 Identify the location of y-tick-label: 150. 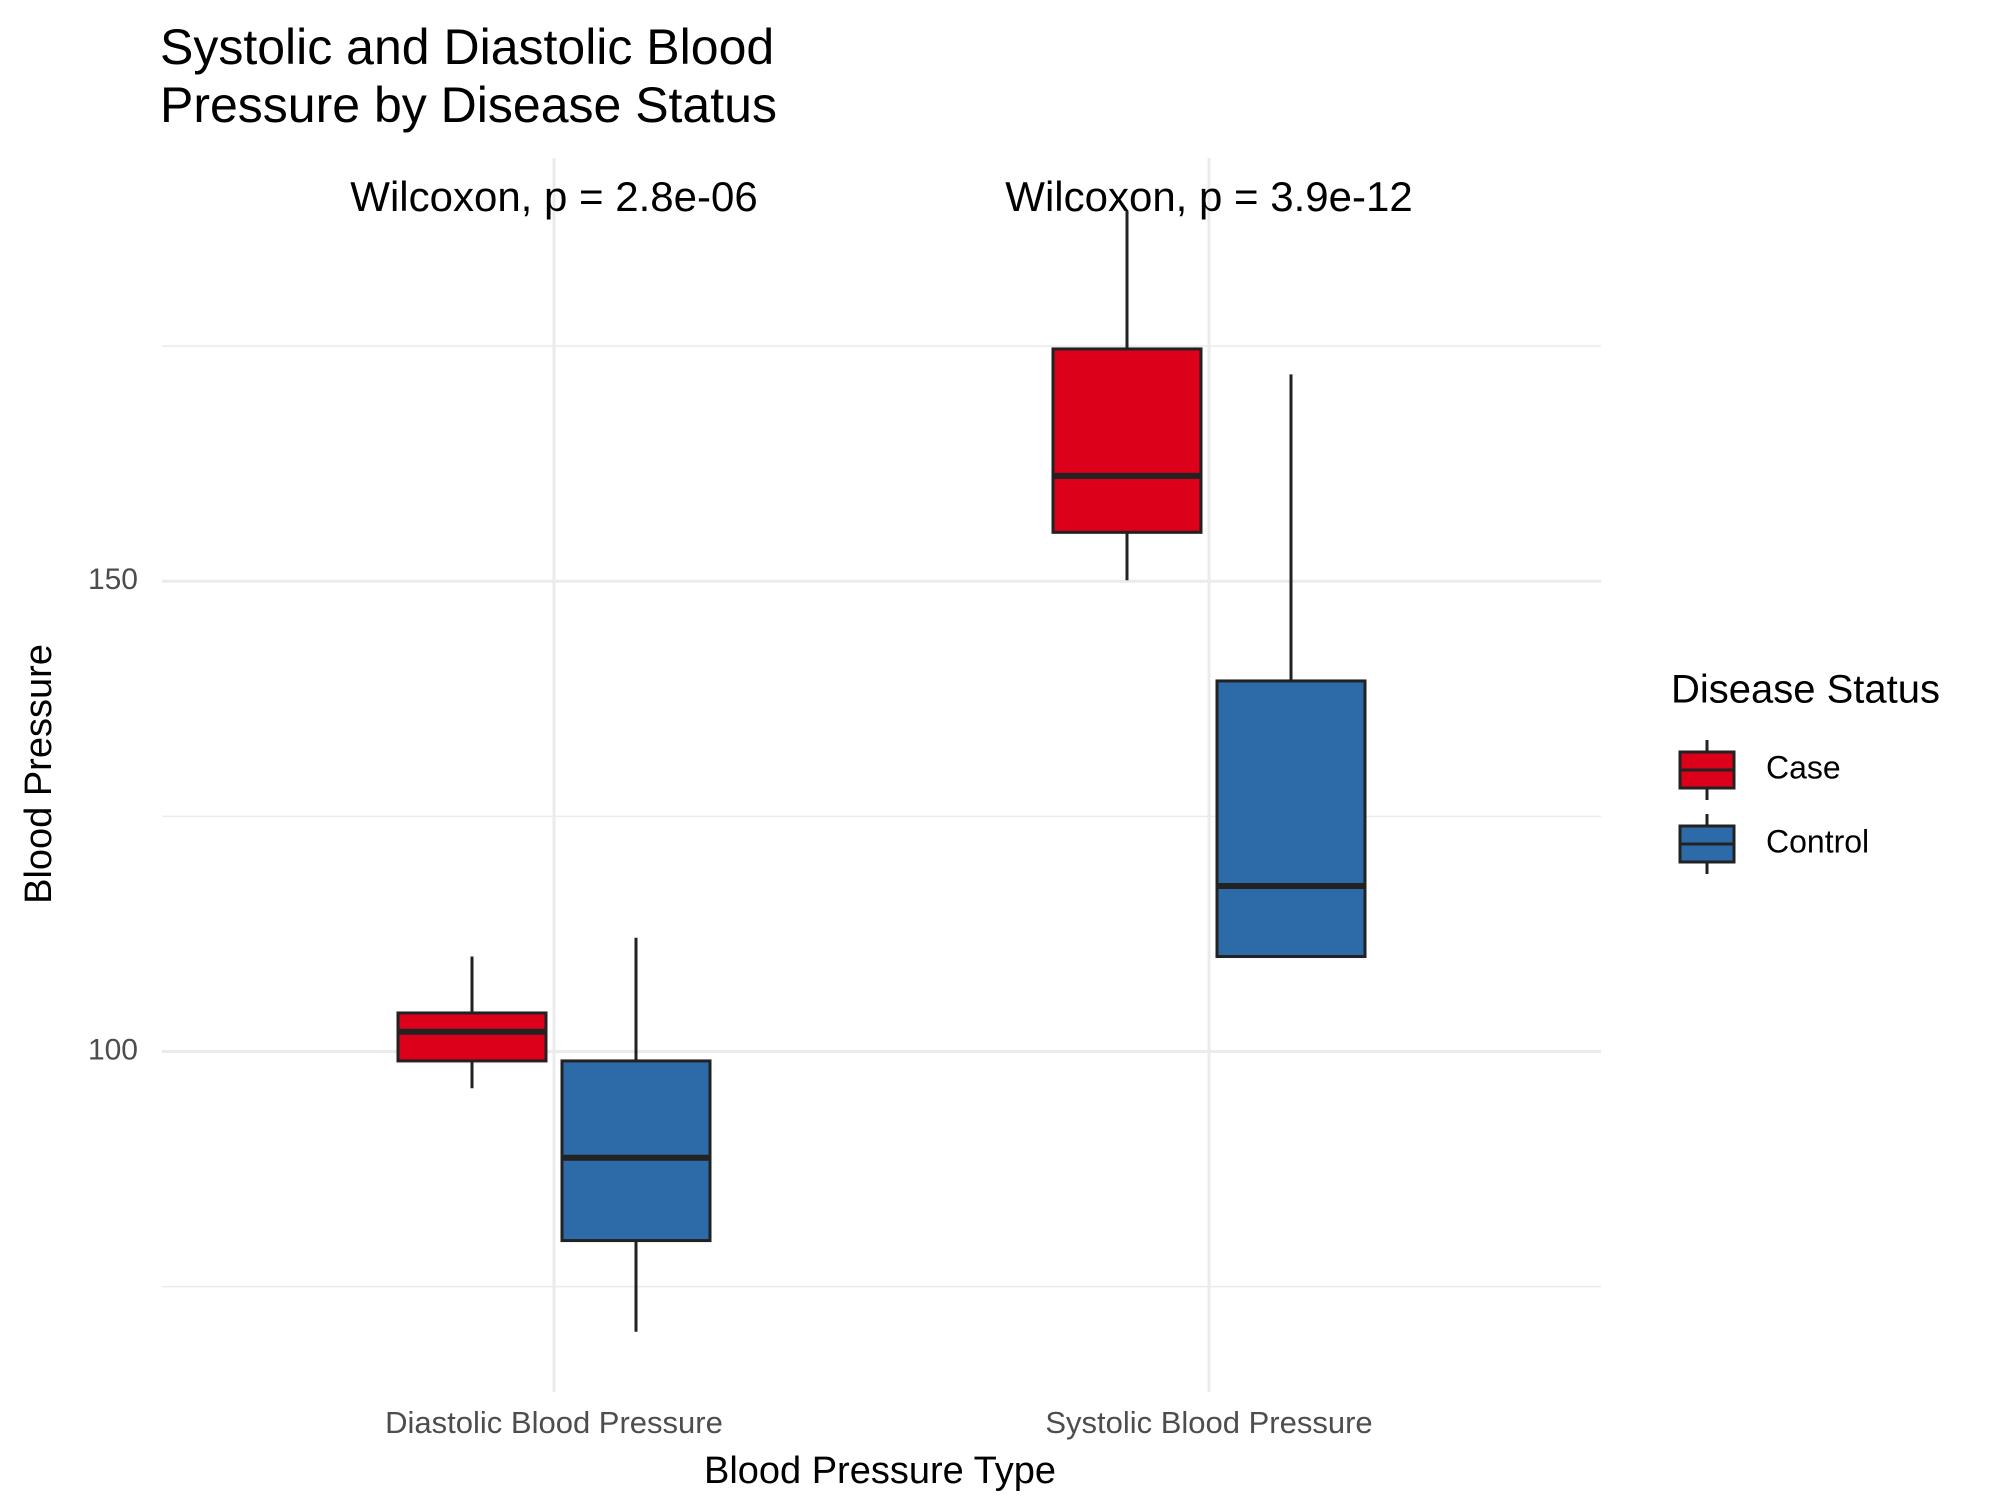
(113, 579).